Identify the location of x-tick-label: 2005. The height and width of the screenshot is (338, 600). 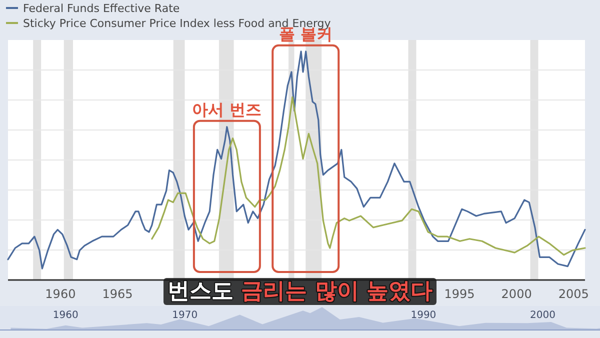
(573, 294).